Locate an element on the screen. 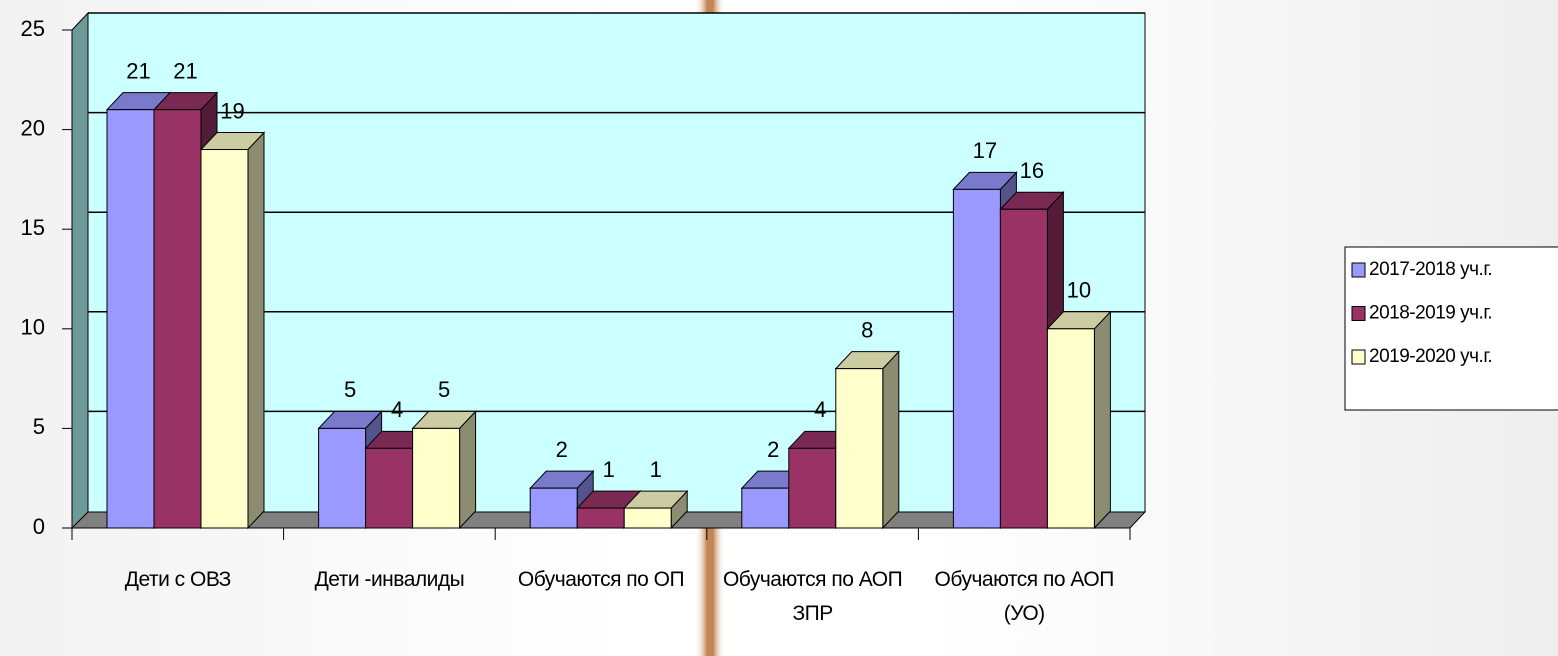  y-tick-label: 15 is located at coordinates (33, 227).